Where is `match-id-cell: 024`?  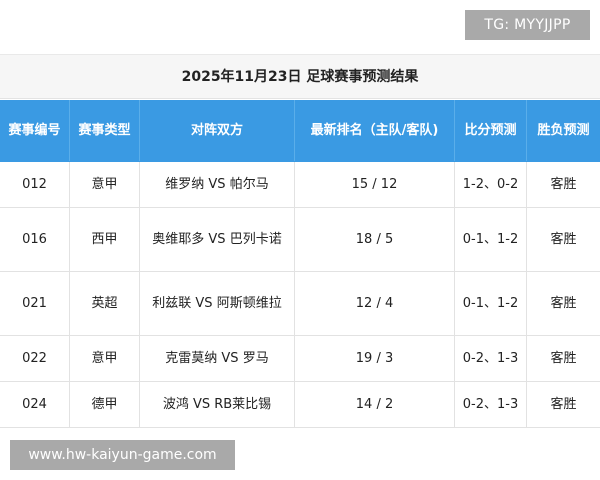
match-id-cell: 024 is located at coordinates (35, 404).